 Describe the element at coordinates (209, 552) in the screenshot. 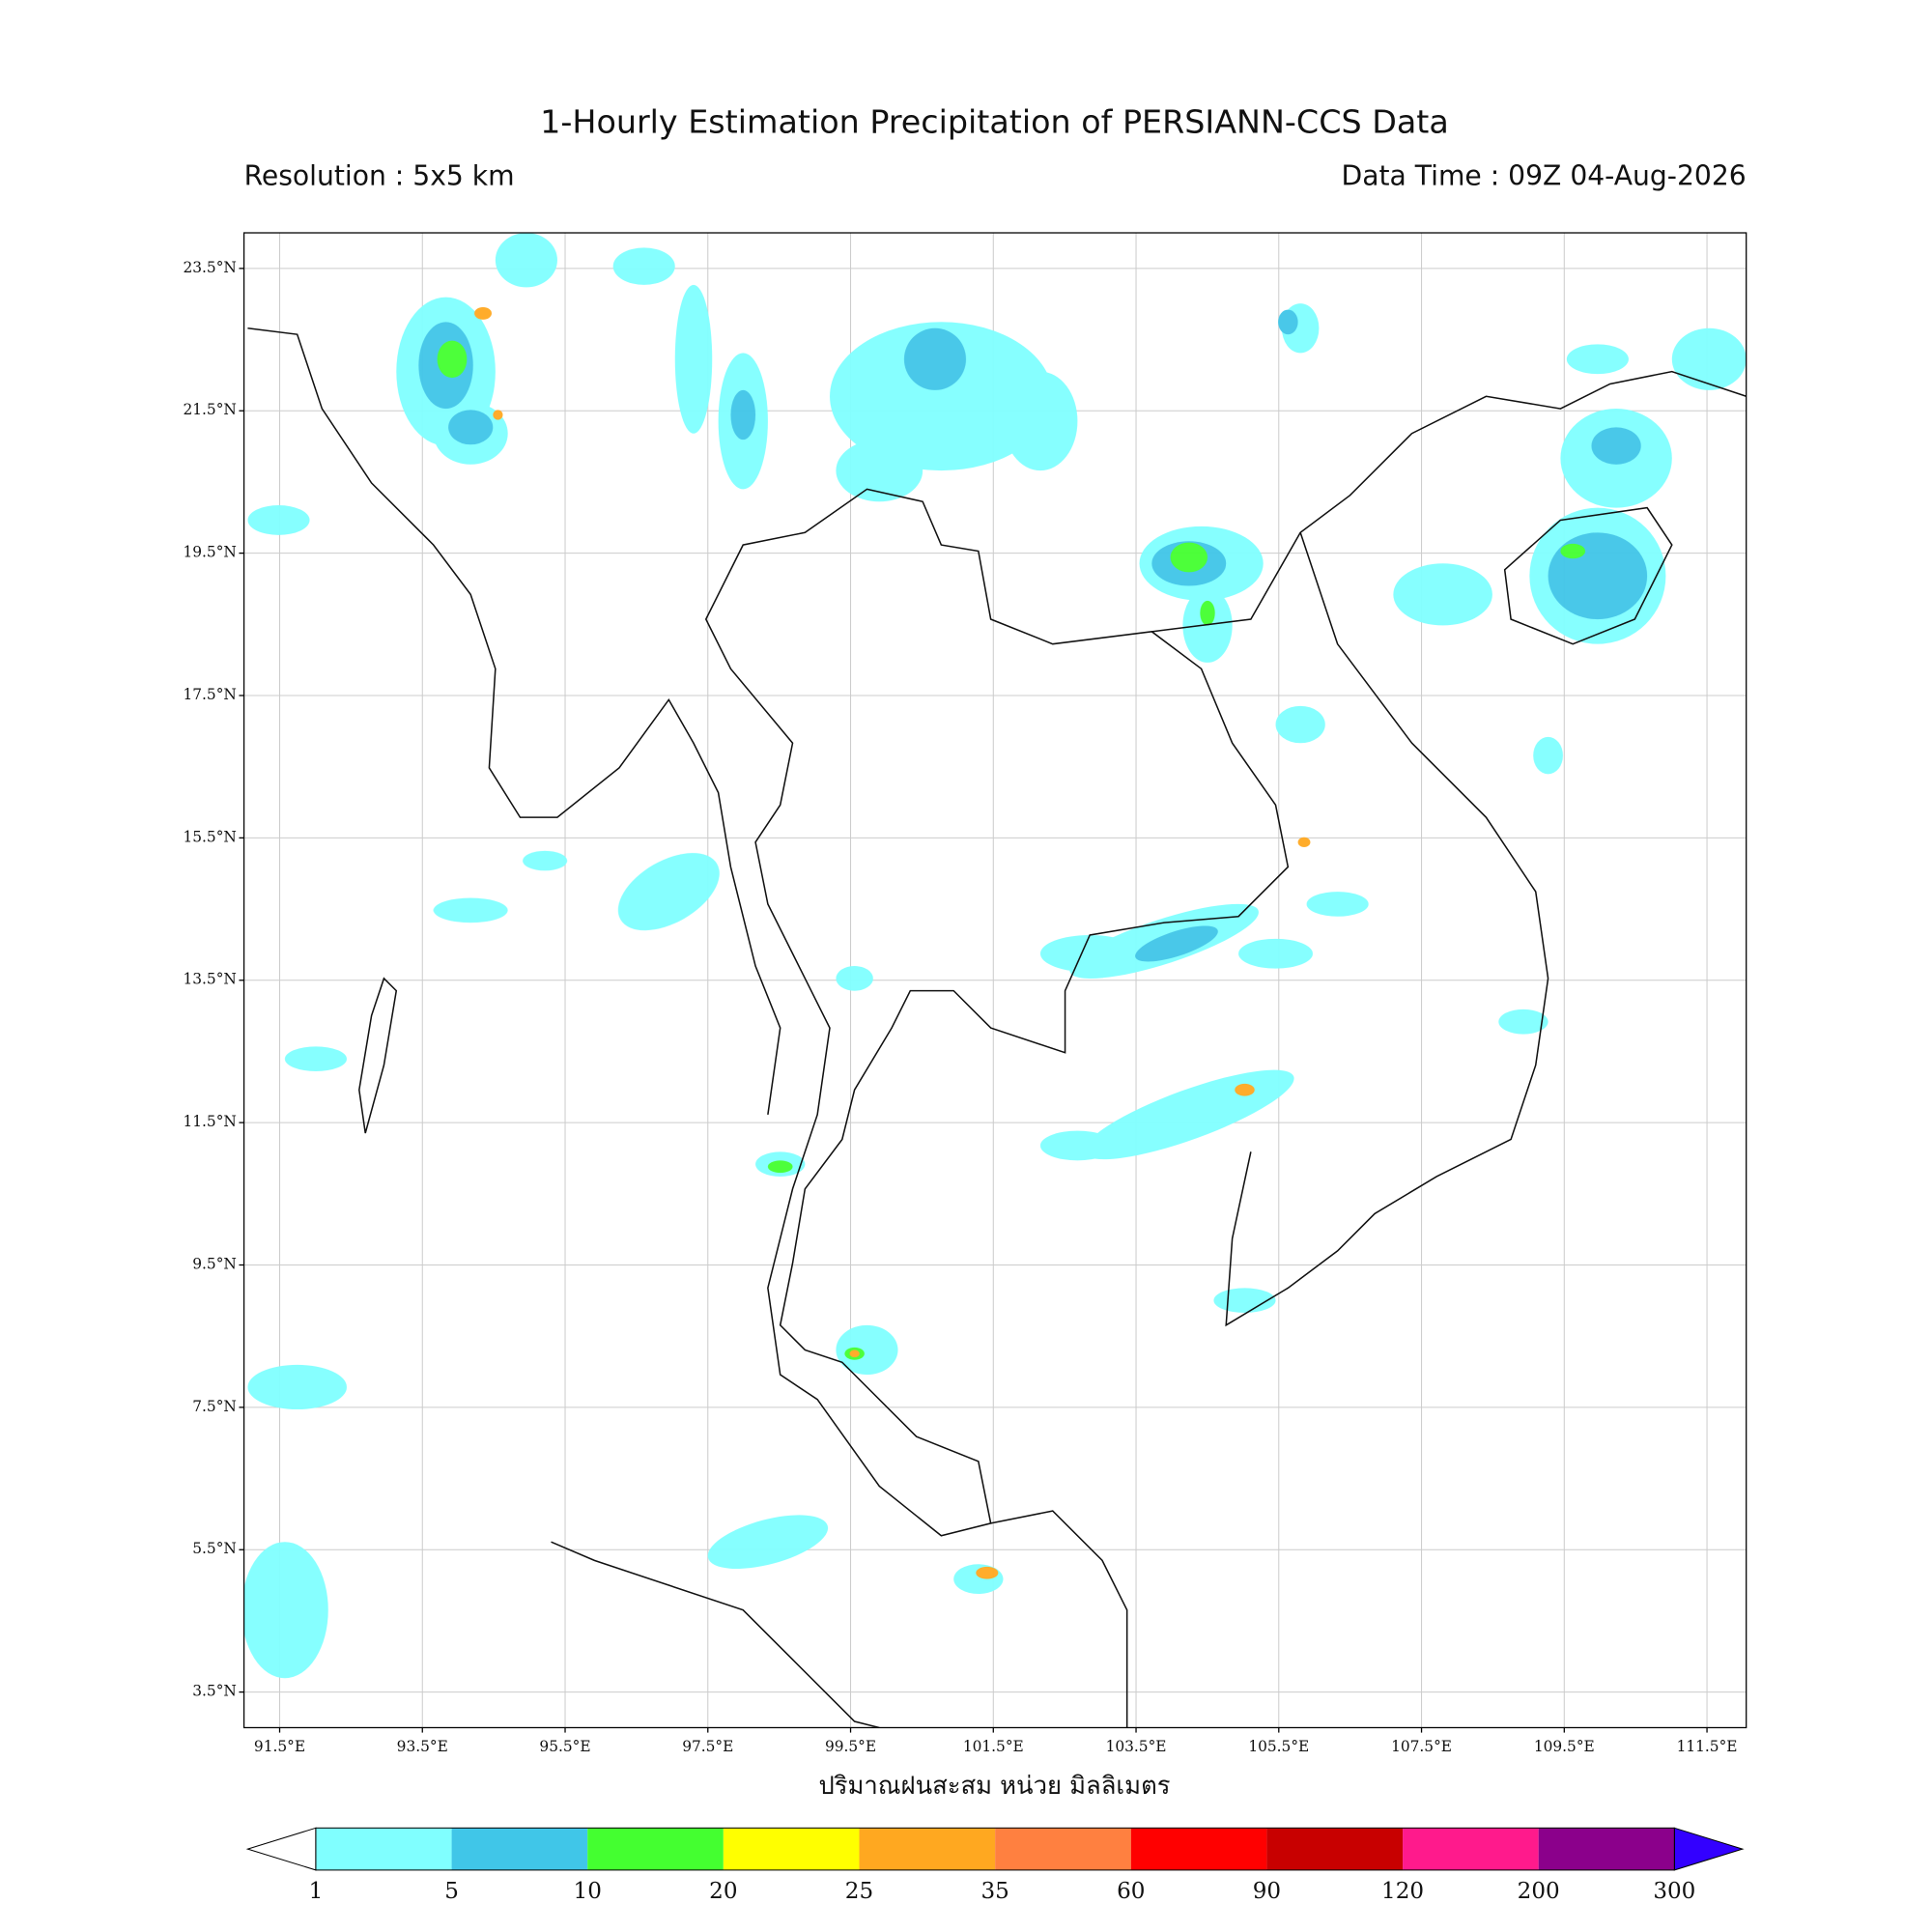

I see `y-tick-label: 19.5°N` at that location.